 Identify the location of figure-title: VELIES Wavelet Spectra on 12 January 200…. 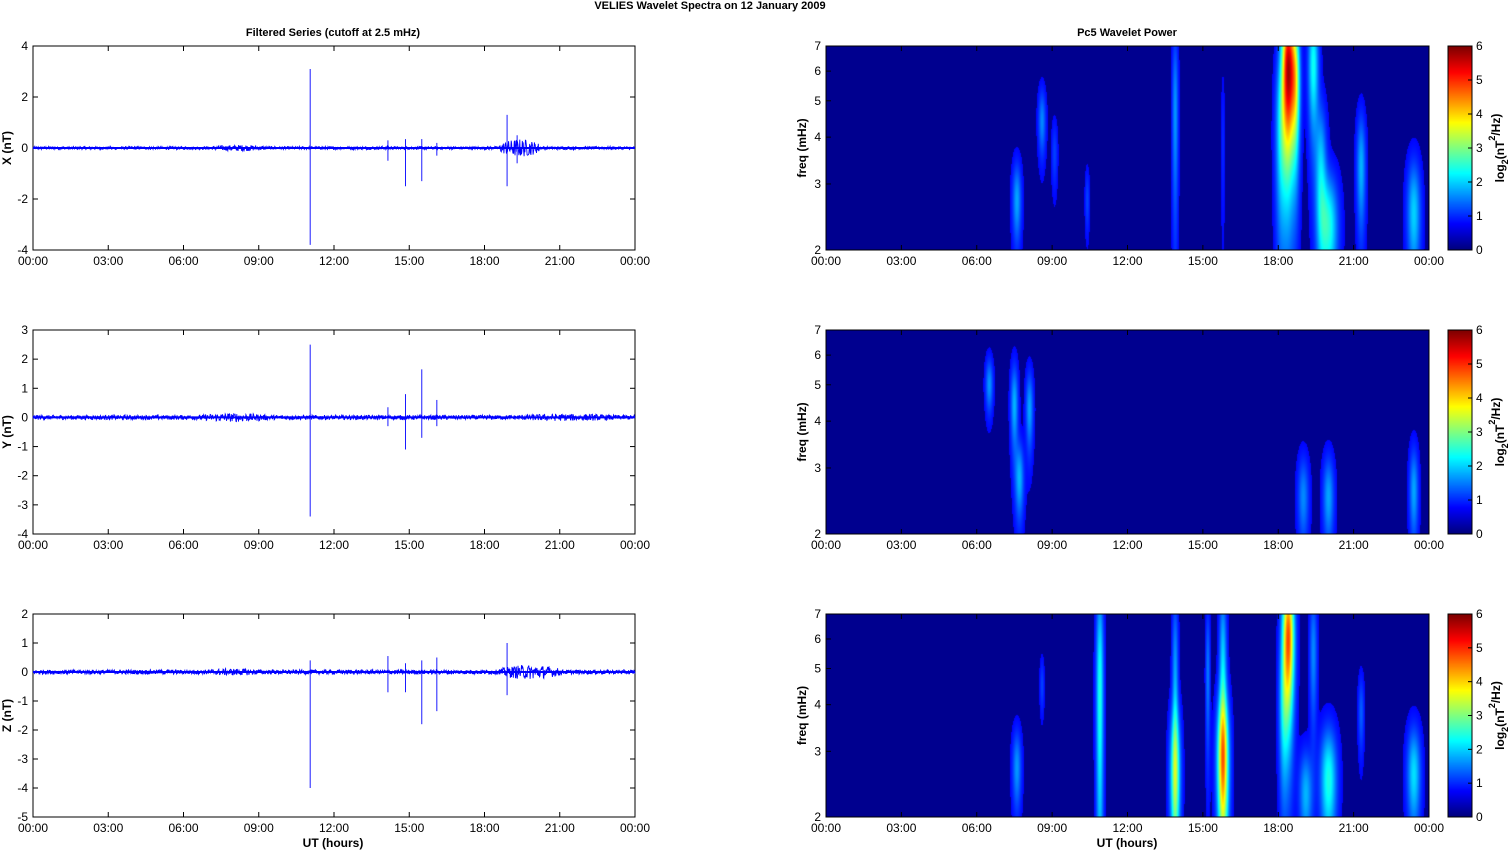
(709, 6).